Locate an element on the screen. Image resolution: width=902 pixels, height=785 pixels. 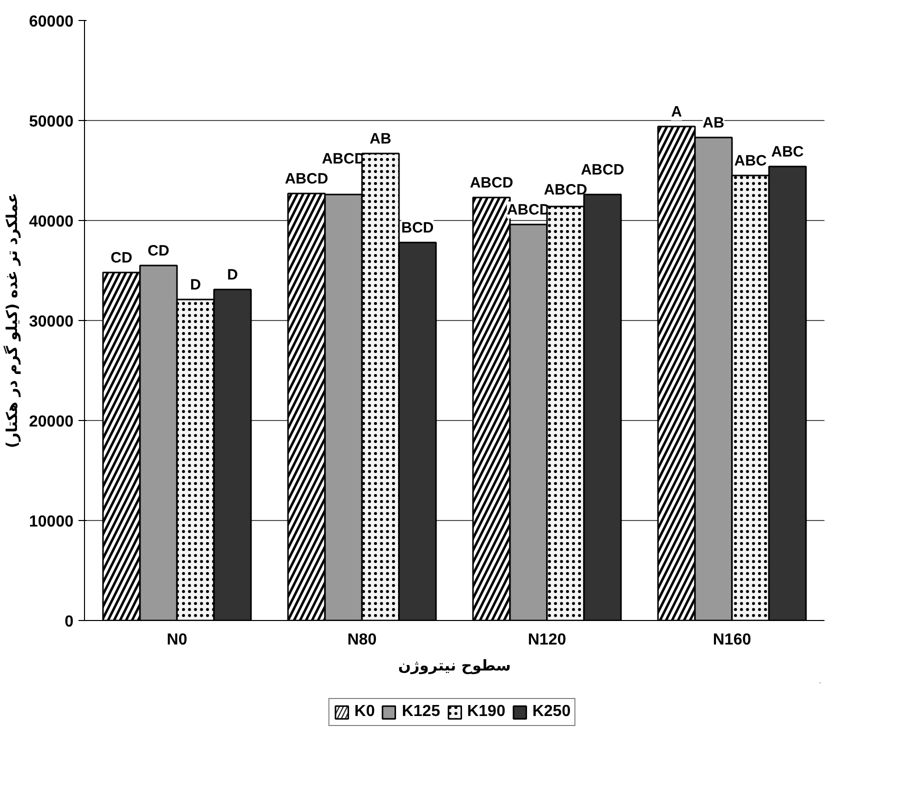
x-tick-label: N0 is located at coordinates (177, 640).